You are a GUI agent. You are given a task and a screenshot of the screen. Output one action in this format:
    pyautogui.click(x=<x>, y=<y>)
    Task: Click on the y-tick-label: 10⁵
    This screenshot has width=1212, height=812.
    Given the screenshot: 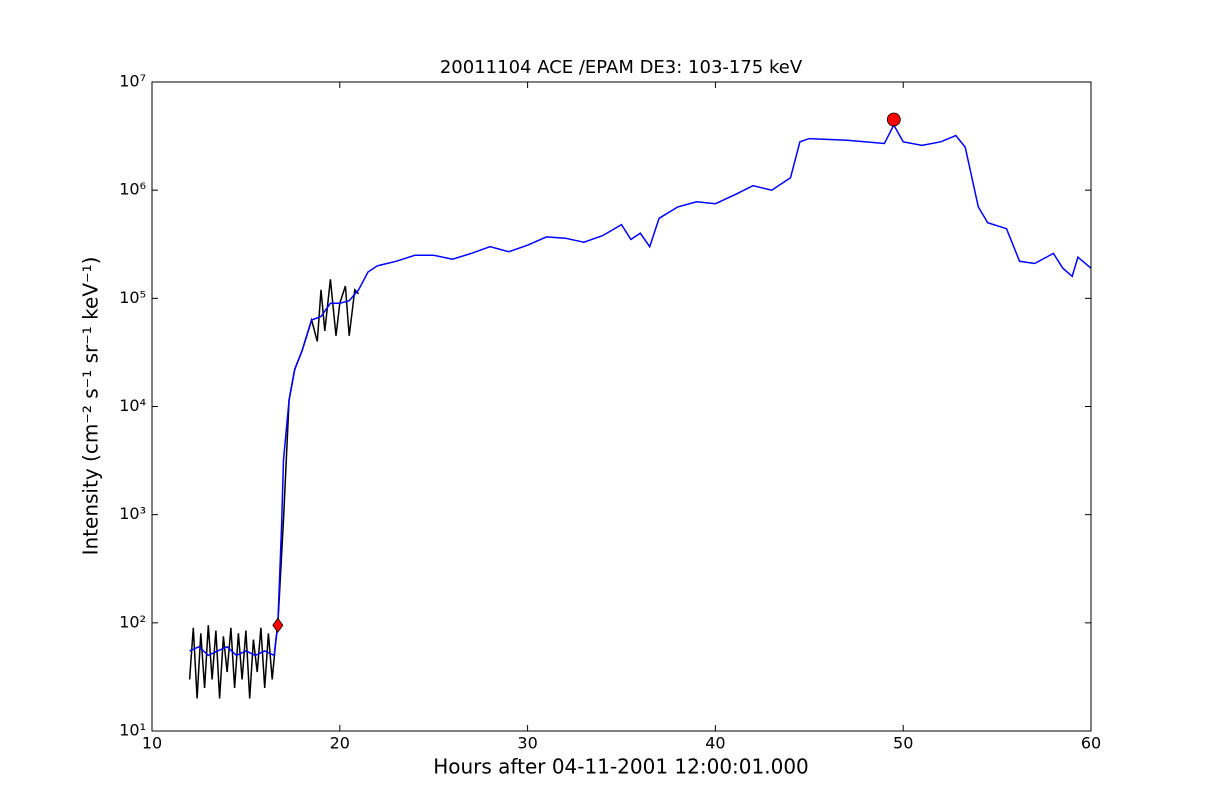 What is the action you would take?
    pyautogui.click(x=132, y=297)
    